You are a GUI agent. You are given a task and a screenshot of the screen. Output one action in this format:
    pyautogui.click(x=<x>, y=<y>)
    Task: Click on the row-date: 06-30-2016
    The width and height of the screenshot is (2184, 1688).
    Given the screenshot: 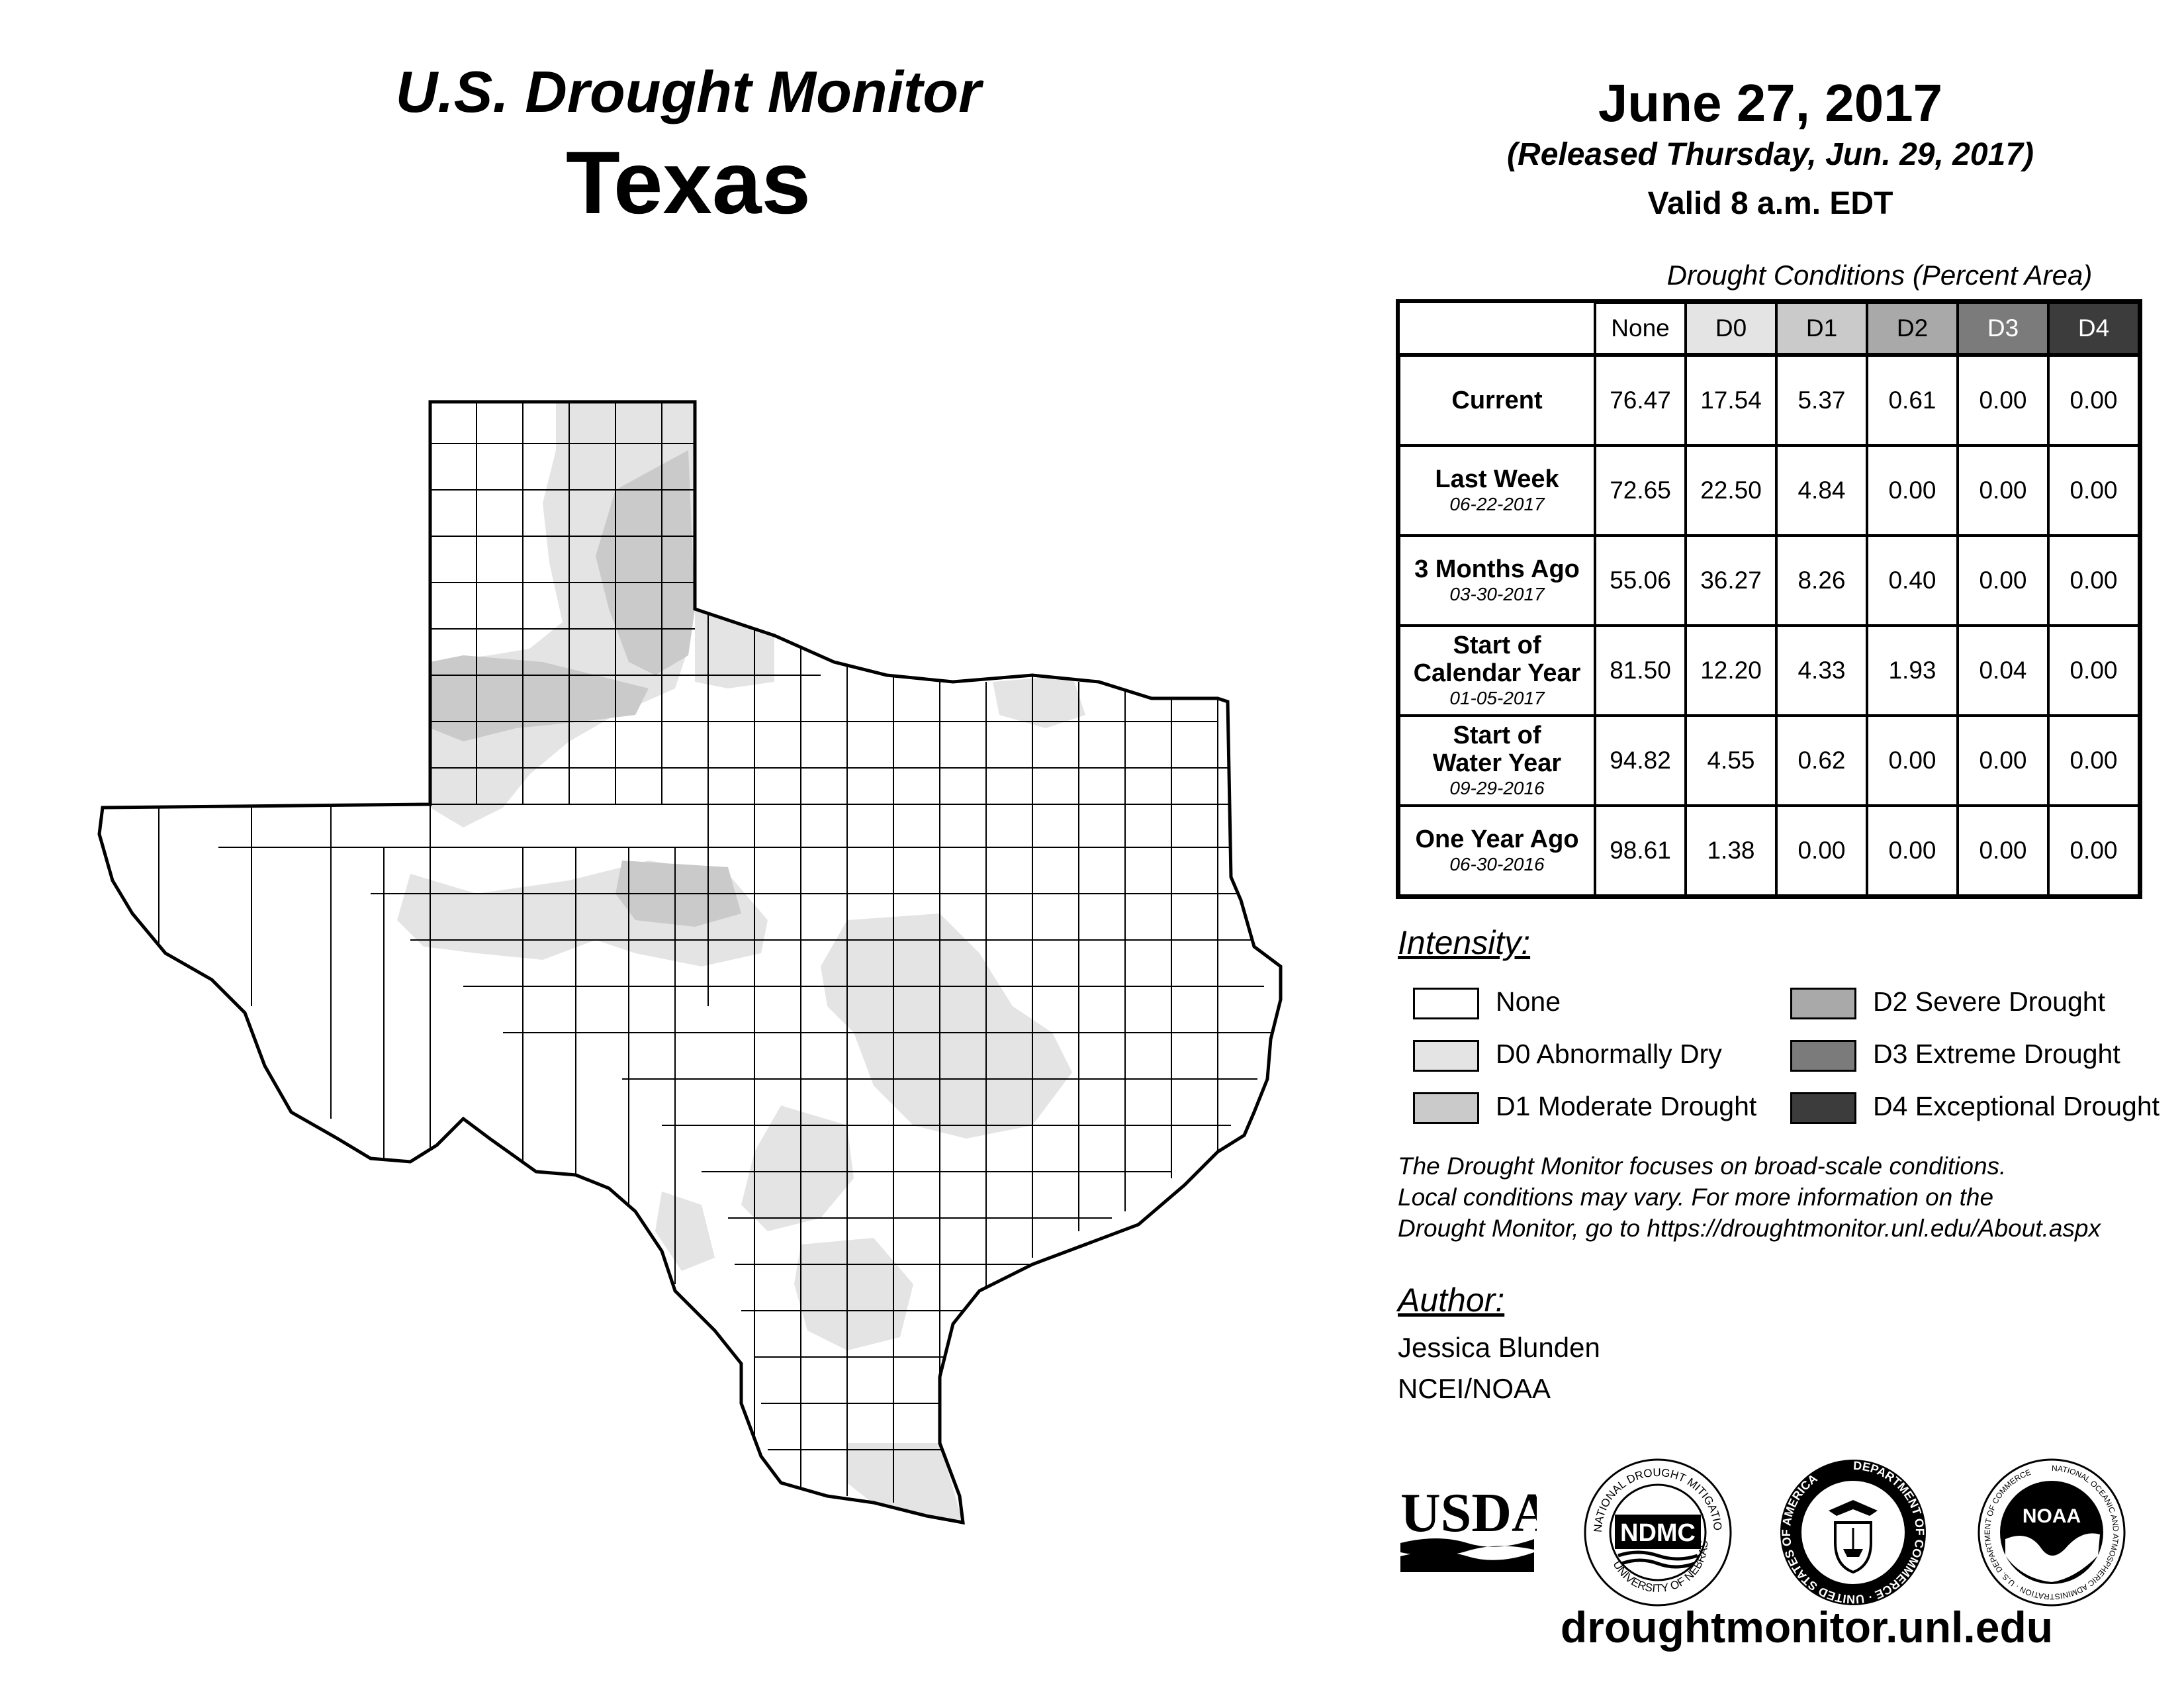 What is the action you would take?
    pyautogui.click(x=1497, y=864)
    